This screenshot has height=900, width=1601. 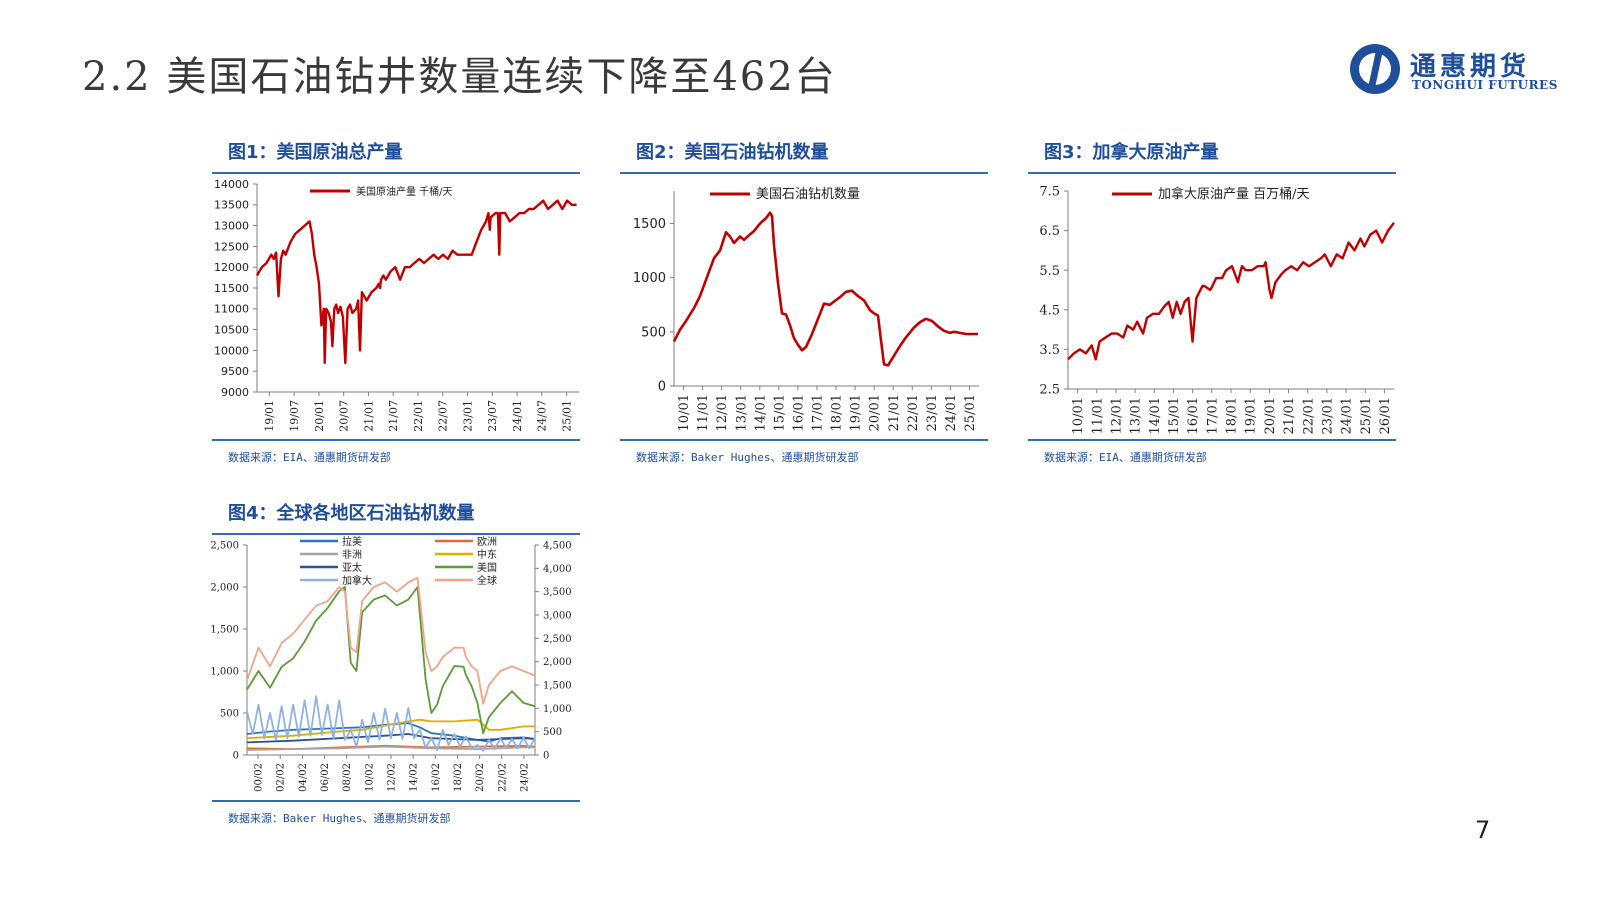 What do you see at coordinates (404, 191) in the screenshot?
I see `legend-label: 美国原油产量 千桶/天` at bounding box center [404, 191].